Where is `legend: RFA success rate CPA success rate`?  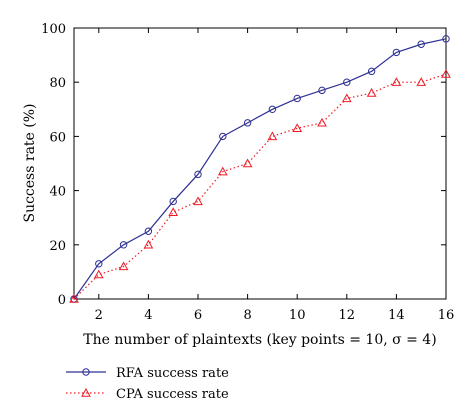
legend: RFA success rate CPA success rate is located at coordinates (147, 384).